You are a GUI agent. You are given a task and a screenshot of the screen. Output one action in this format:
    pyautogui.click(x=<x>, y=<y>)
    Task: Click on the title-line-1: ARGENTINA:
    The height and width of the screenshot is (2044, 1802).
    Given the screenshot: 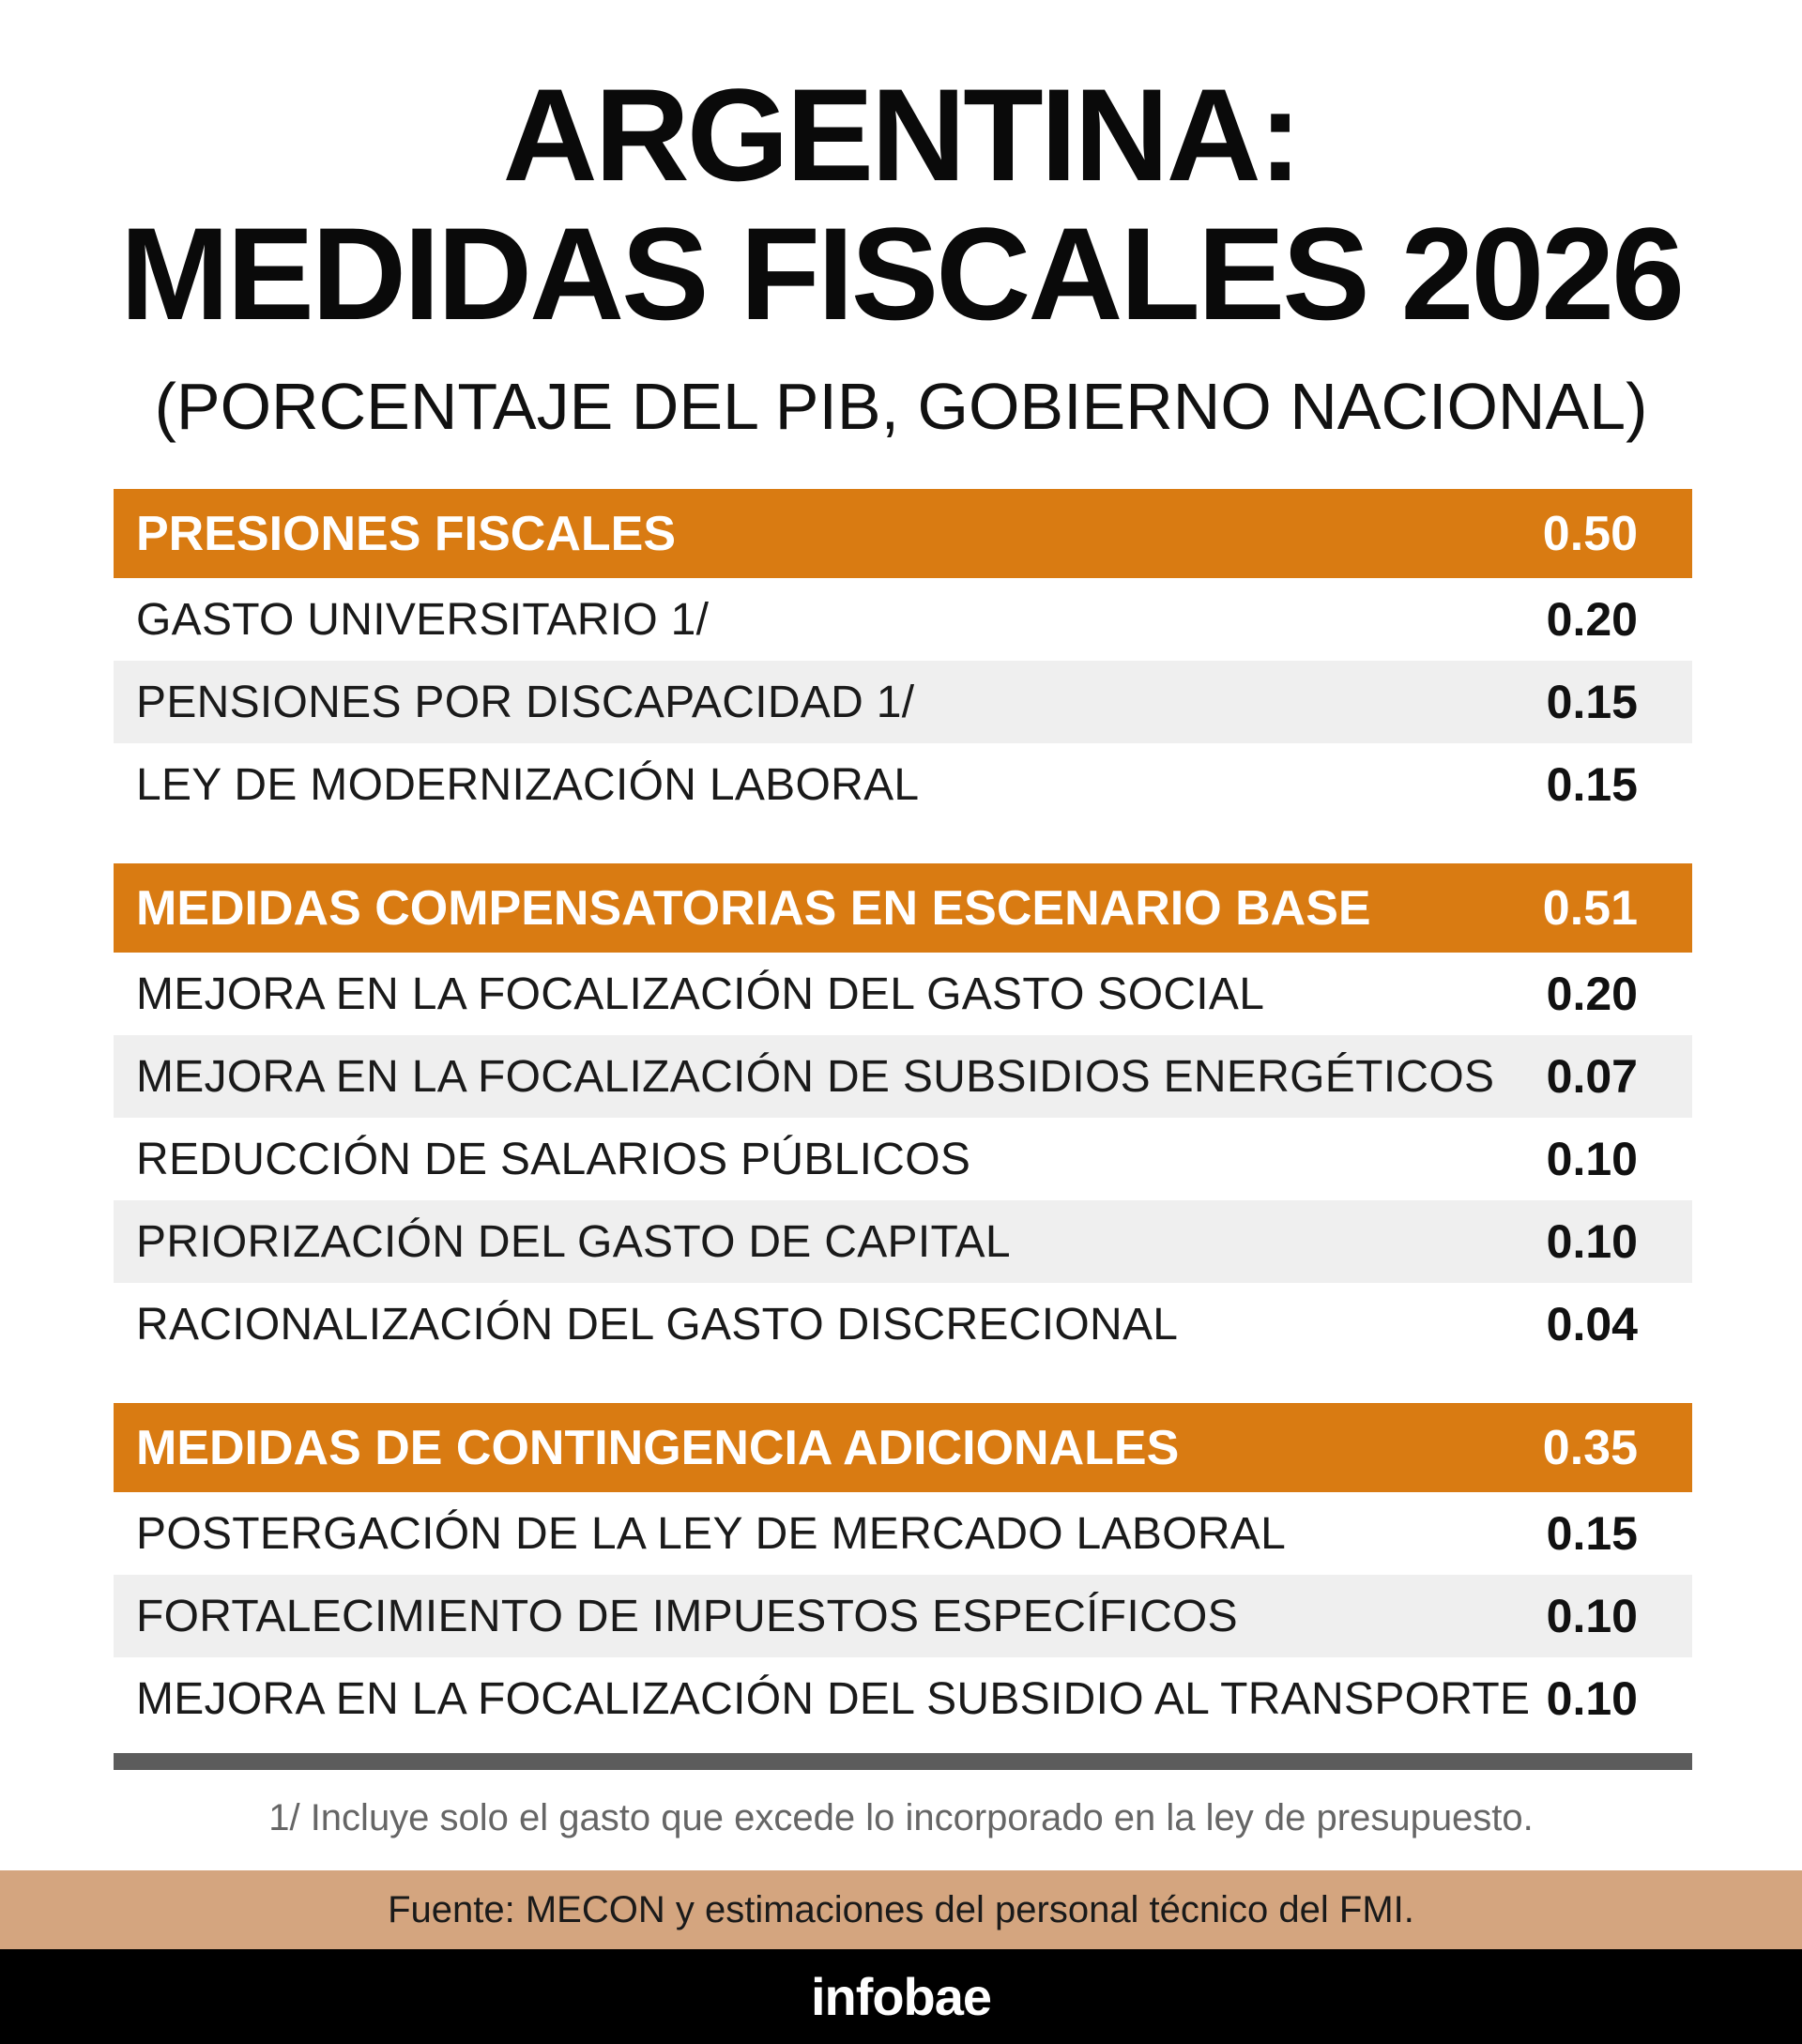 What is the action you would take?
    pyautogui.click(x=903, y=134)
    